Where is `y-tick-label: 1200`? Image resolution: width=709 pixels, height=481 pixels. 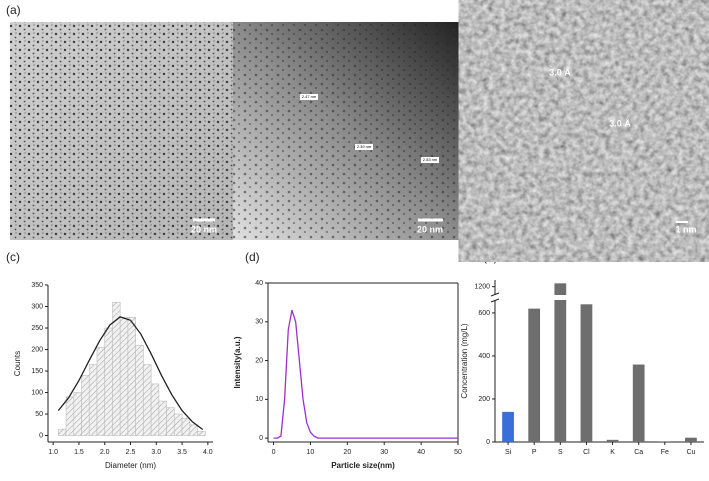 y-tick-label: 1200 is located at coordinates (482, 287).